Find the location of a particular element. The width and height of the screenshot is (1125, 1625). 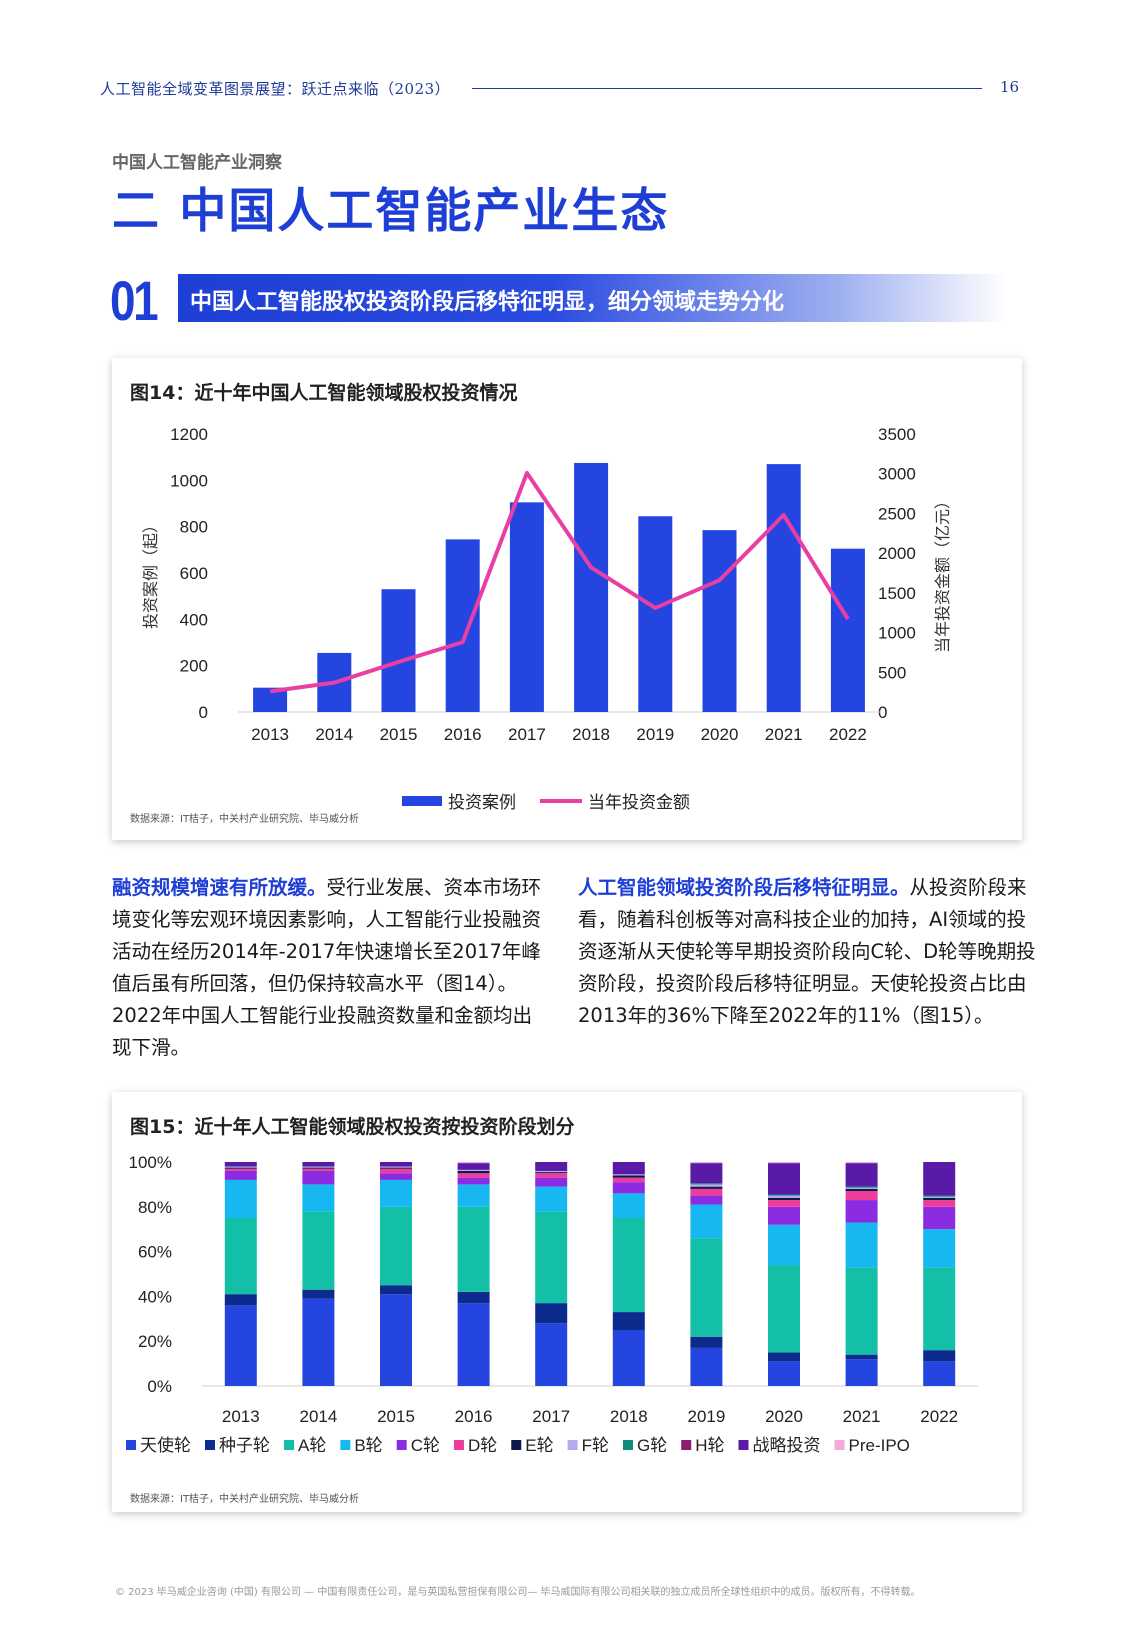

bar-2021 is located at coordinates (783, 588).